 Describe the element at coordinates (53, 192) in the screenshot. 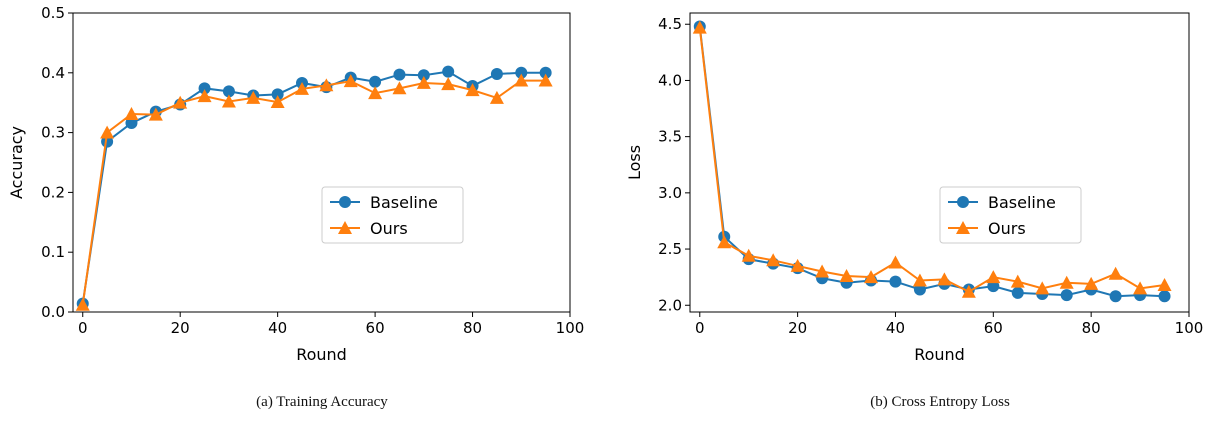

I see `y-tick-label: 0.2` at that location.